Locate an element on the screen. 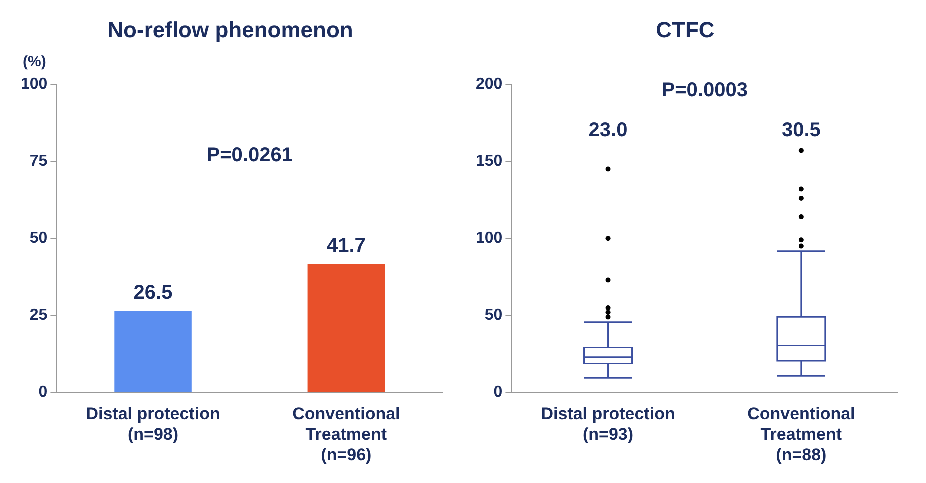 Image resolution: width=926 pixels, height=483 pixels. annotation: 30.5 is located at coordinates (801, 130).